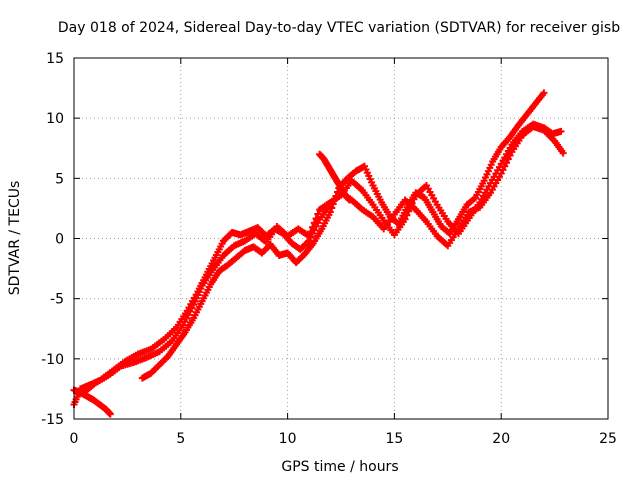 This screenshot has width=640, height=480. Describe the element at coordinates (288, 439) in the screenshot. I see `x-tick-label: 10` at that location.